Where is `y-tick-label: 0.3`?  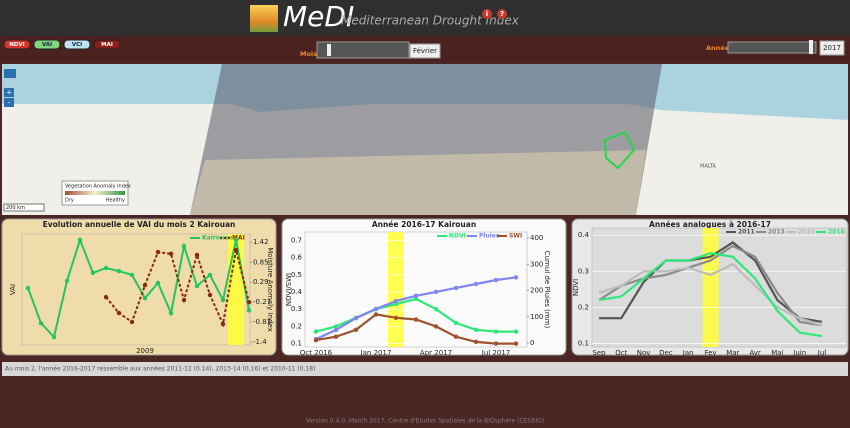
y-tick-label: 0.3 is located at coordinates (583, 271).